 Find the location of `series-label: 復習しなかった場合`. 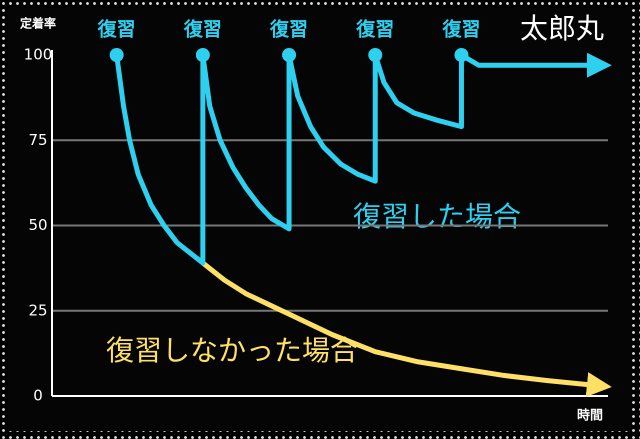

series-label: 復習しなかった場合 is located at coordinates (232, 350).